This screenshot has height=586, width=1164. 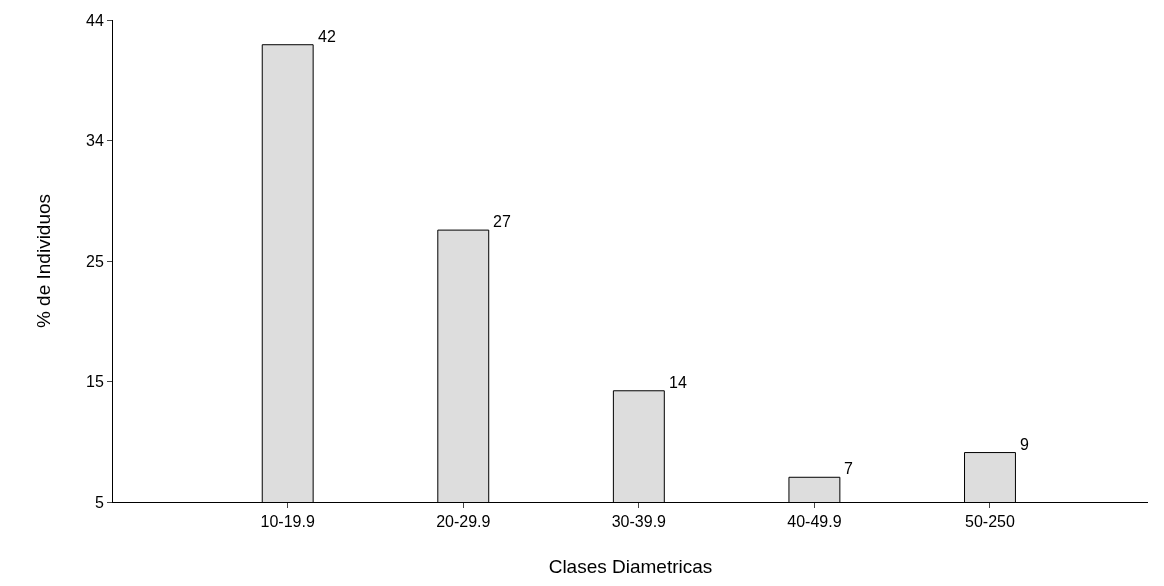 I want to click on data-label: 42, so click(x=327, y=36).